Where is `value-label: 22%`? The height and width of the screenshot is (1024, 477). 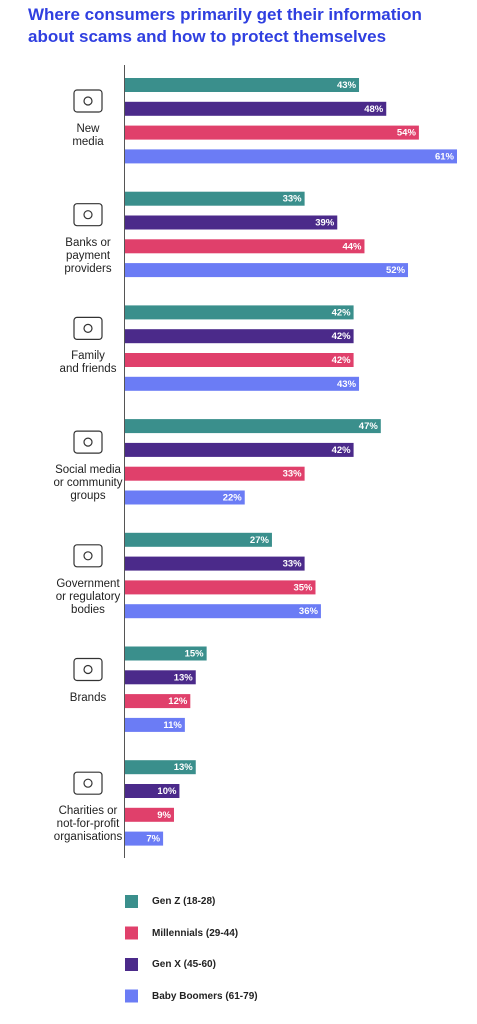
value-label: 22% is located at coordinates (233, 498).